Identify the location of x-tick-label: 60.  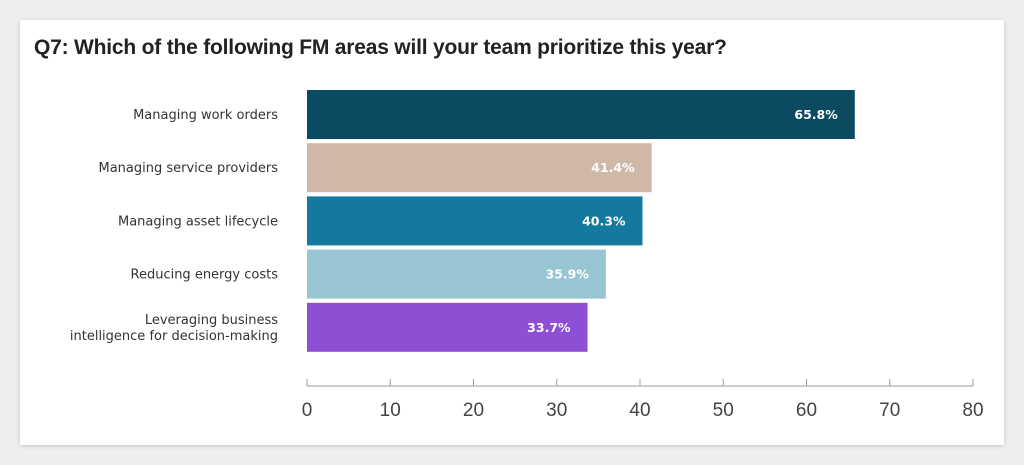
(806, 410).